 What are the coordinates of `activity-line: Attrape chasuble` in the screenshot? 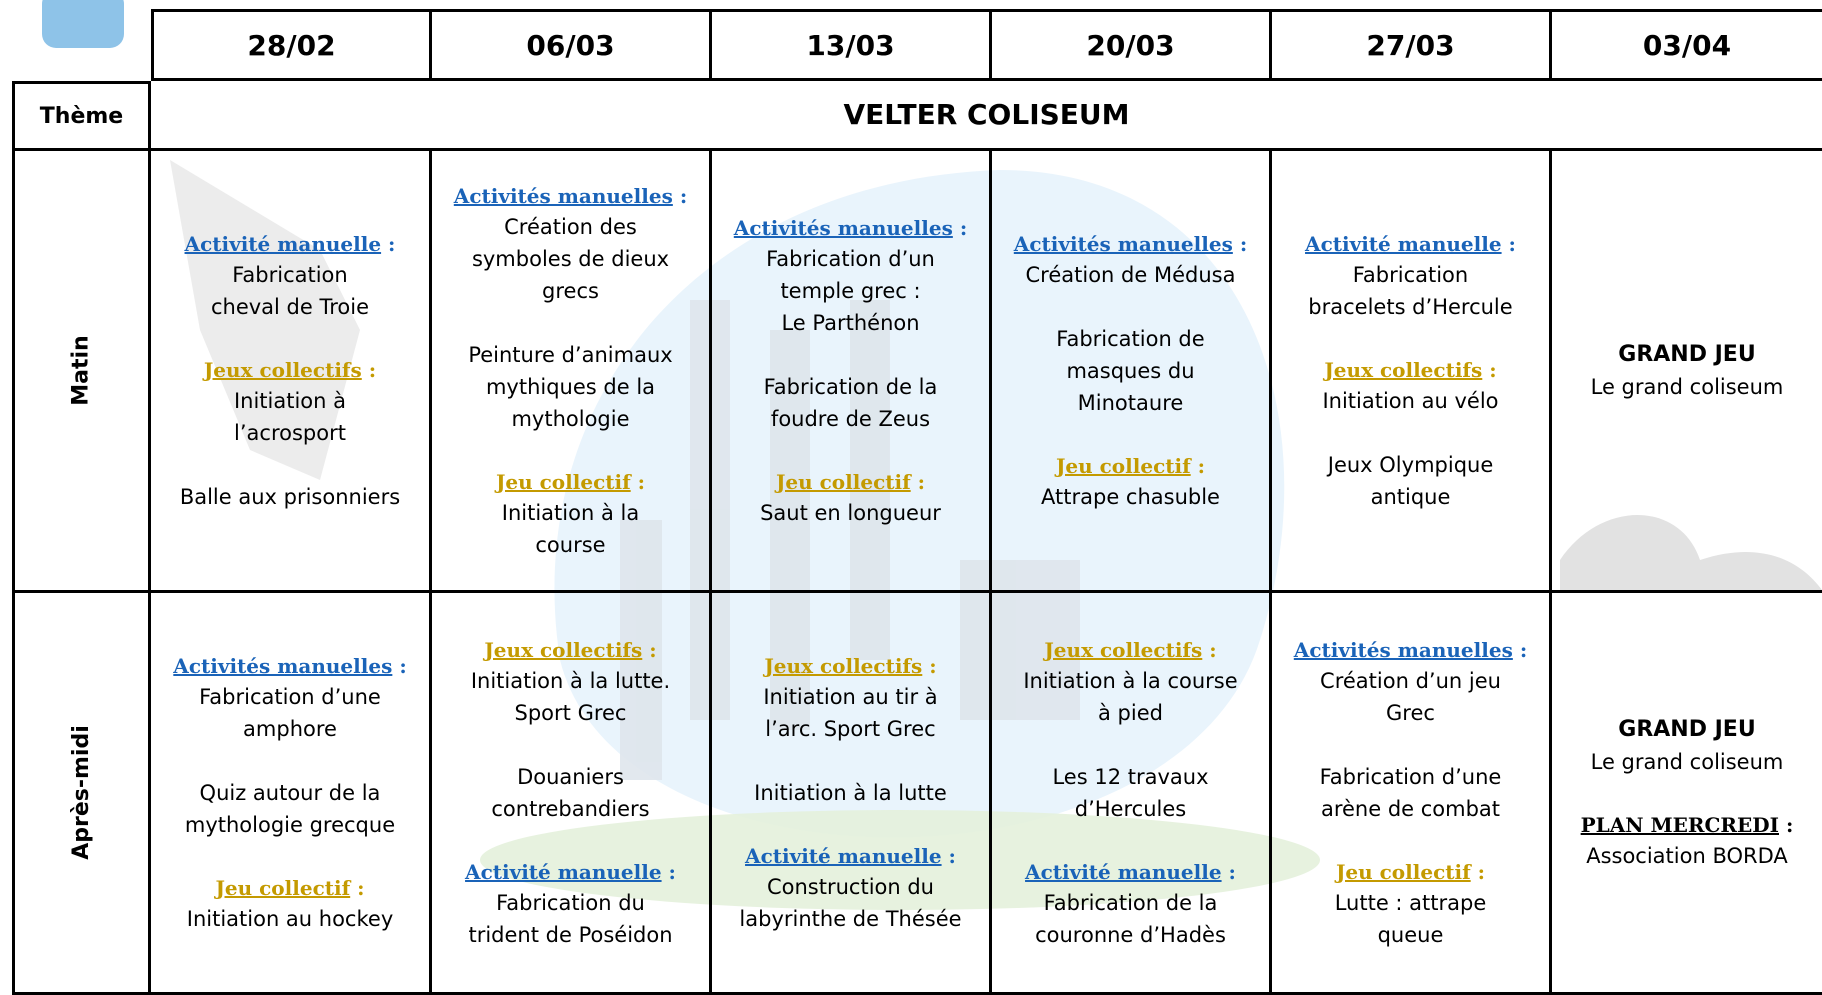 It's located at (1130, 496).